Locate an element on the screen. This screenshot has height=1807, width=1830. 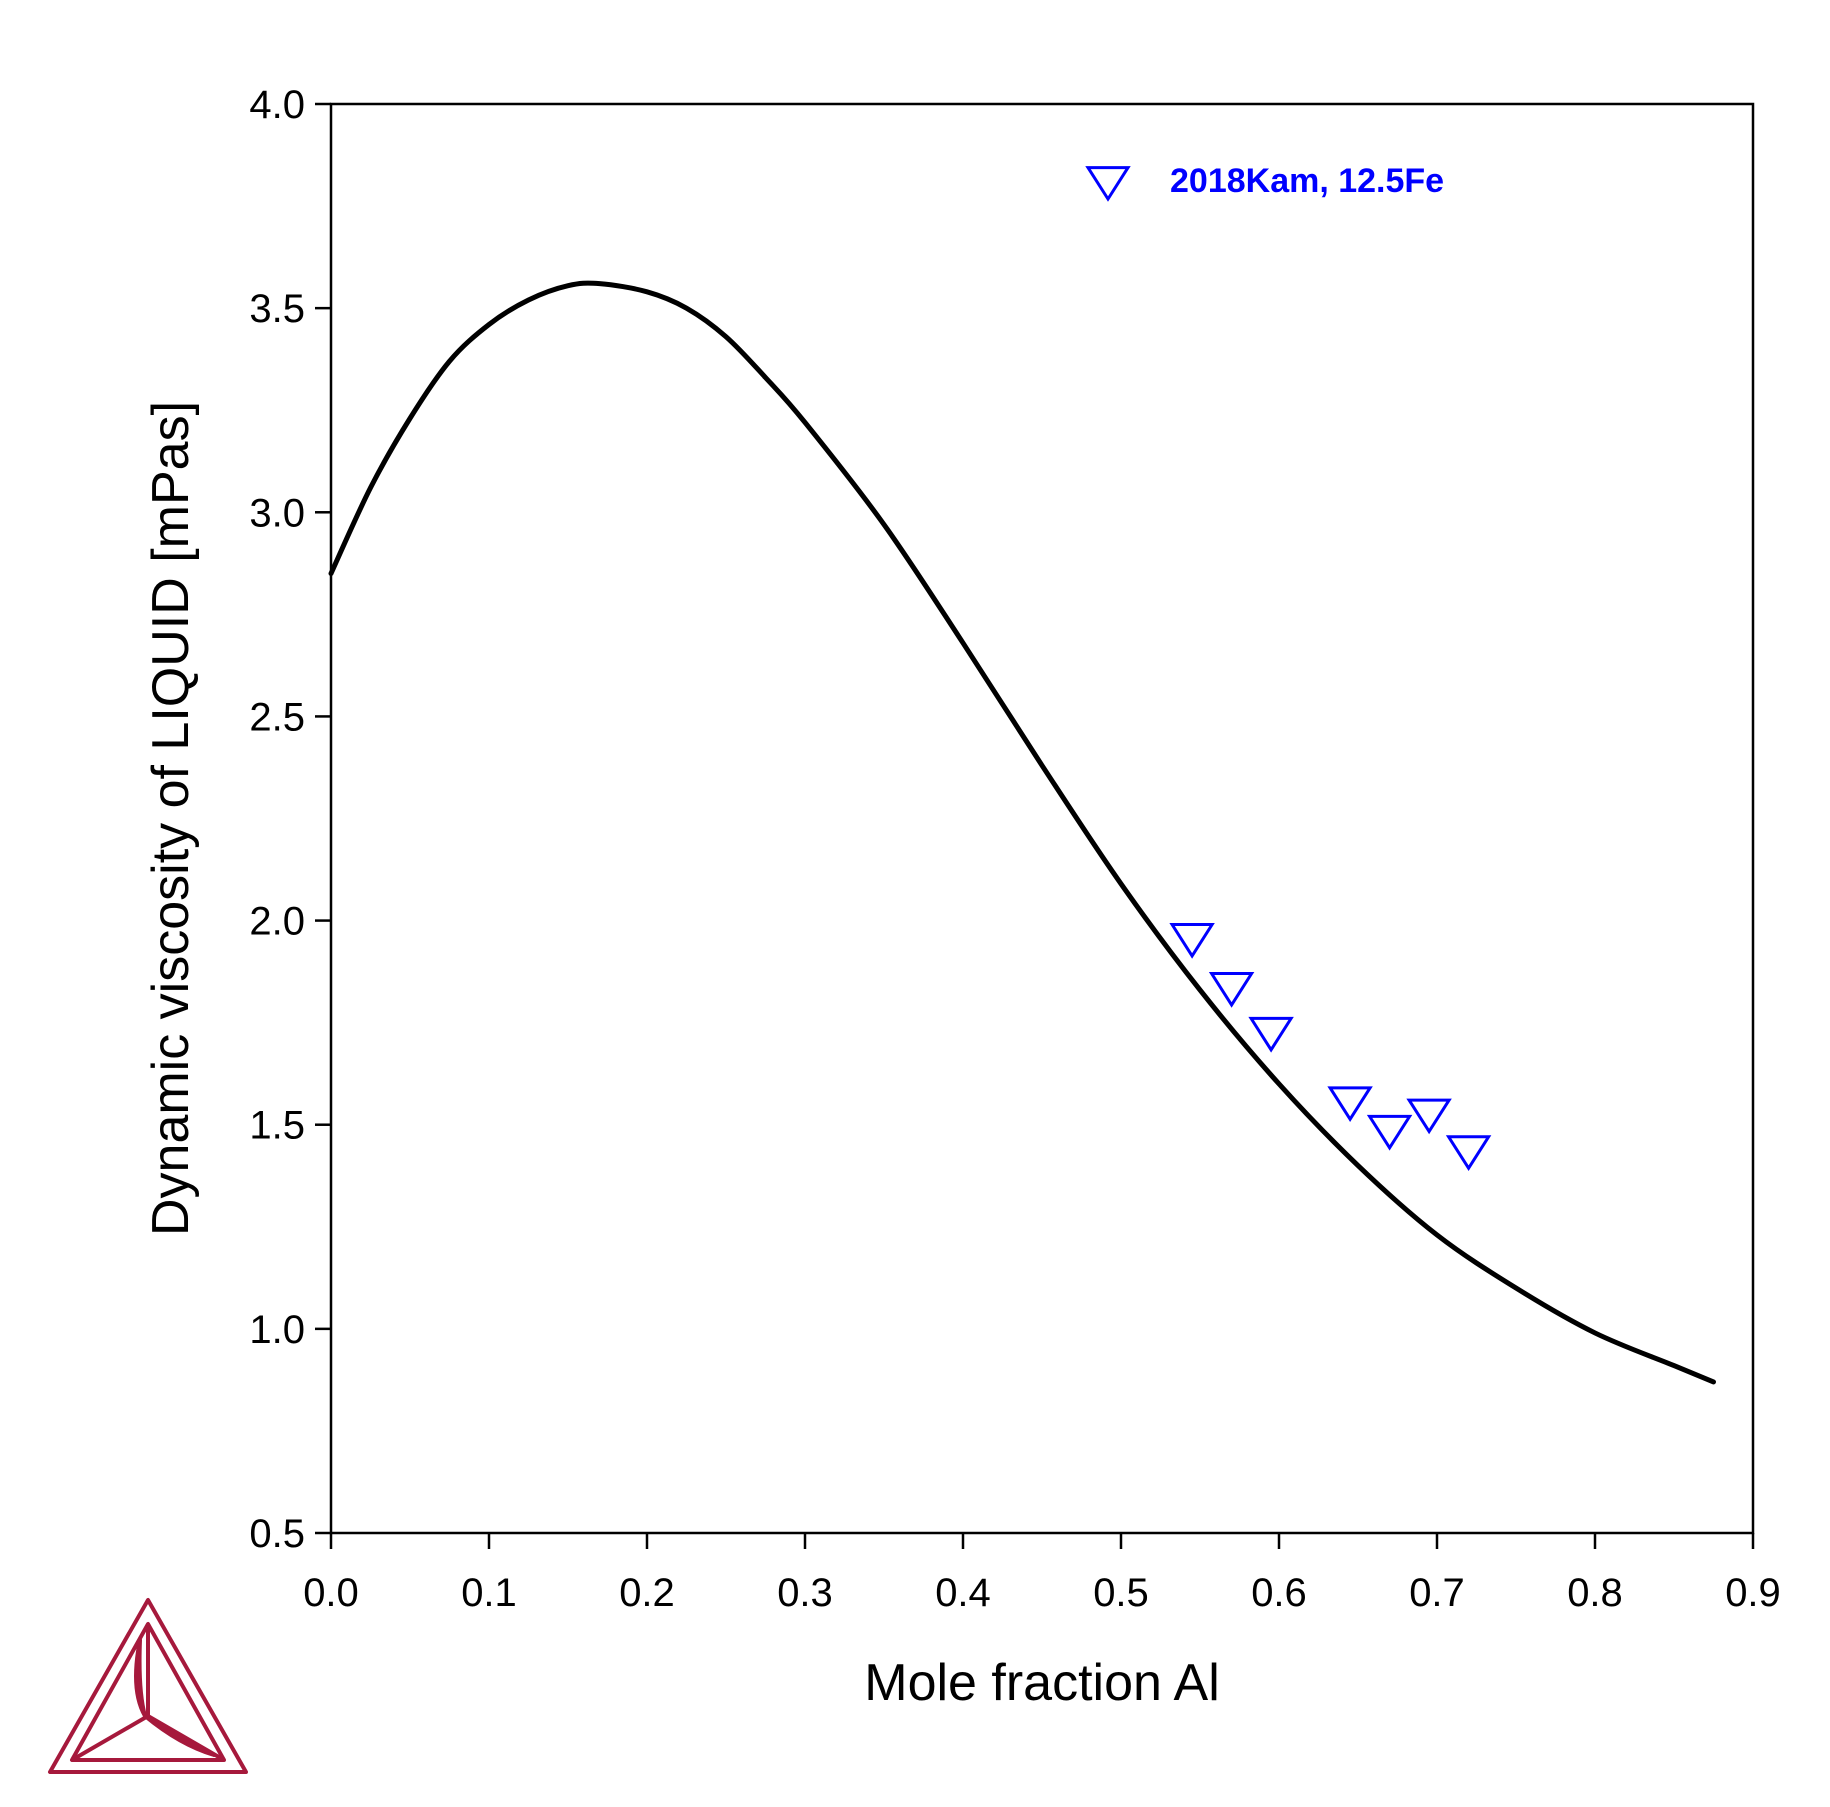
thermo-calc-logo-icon is located at coordinates (148, 1686).